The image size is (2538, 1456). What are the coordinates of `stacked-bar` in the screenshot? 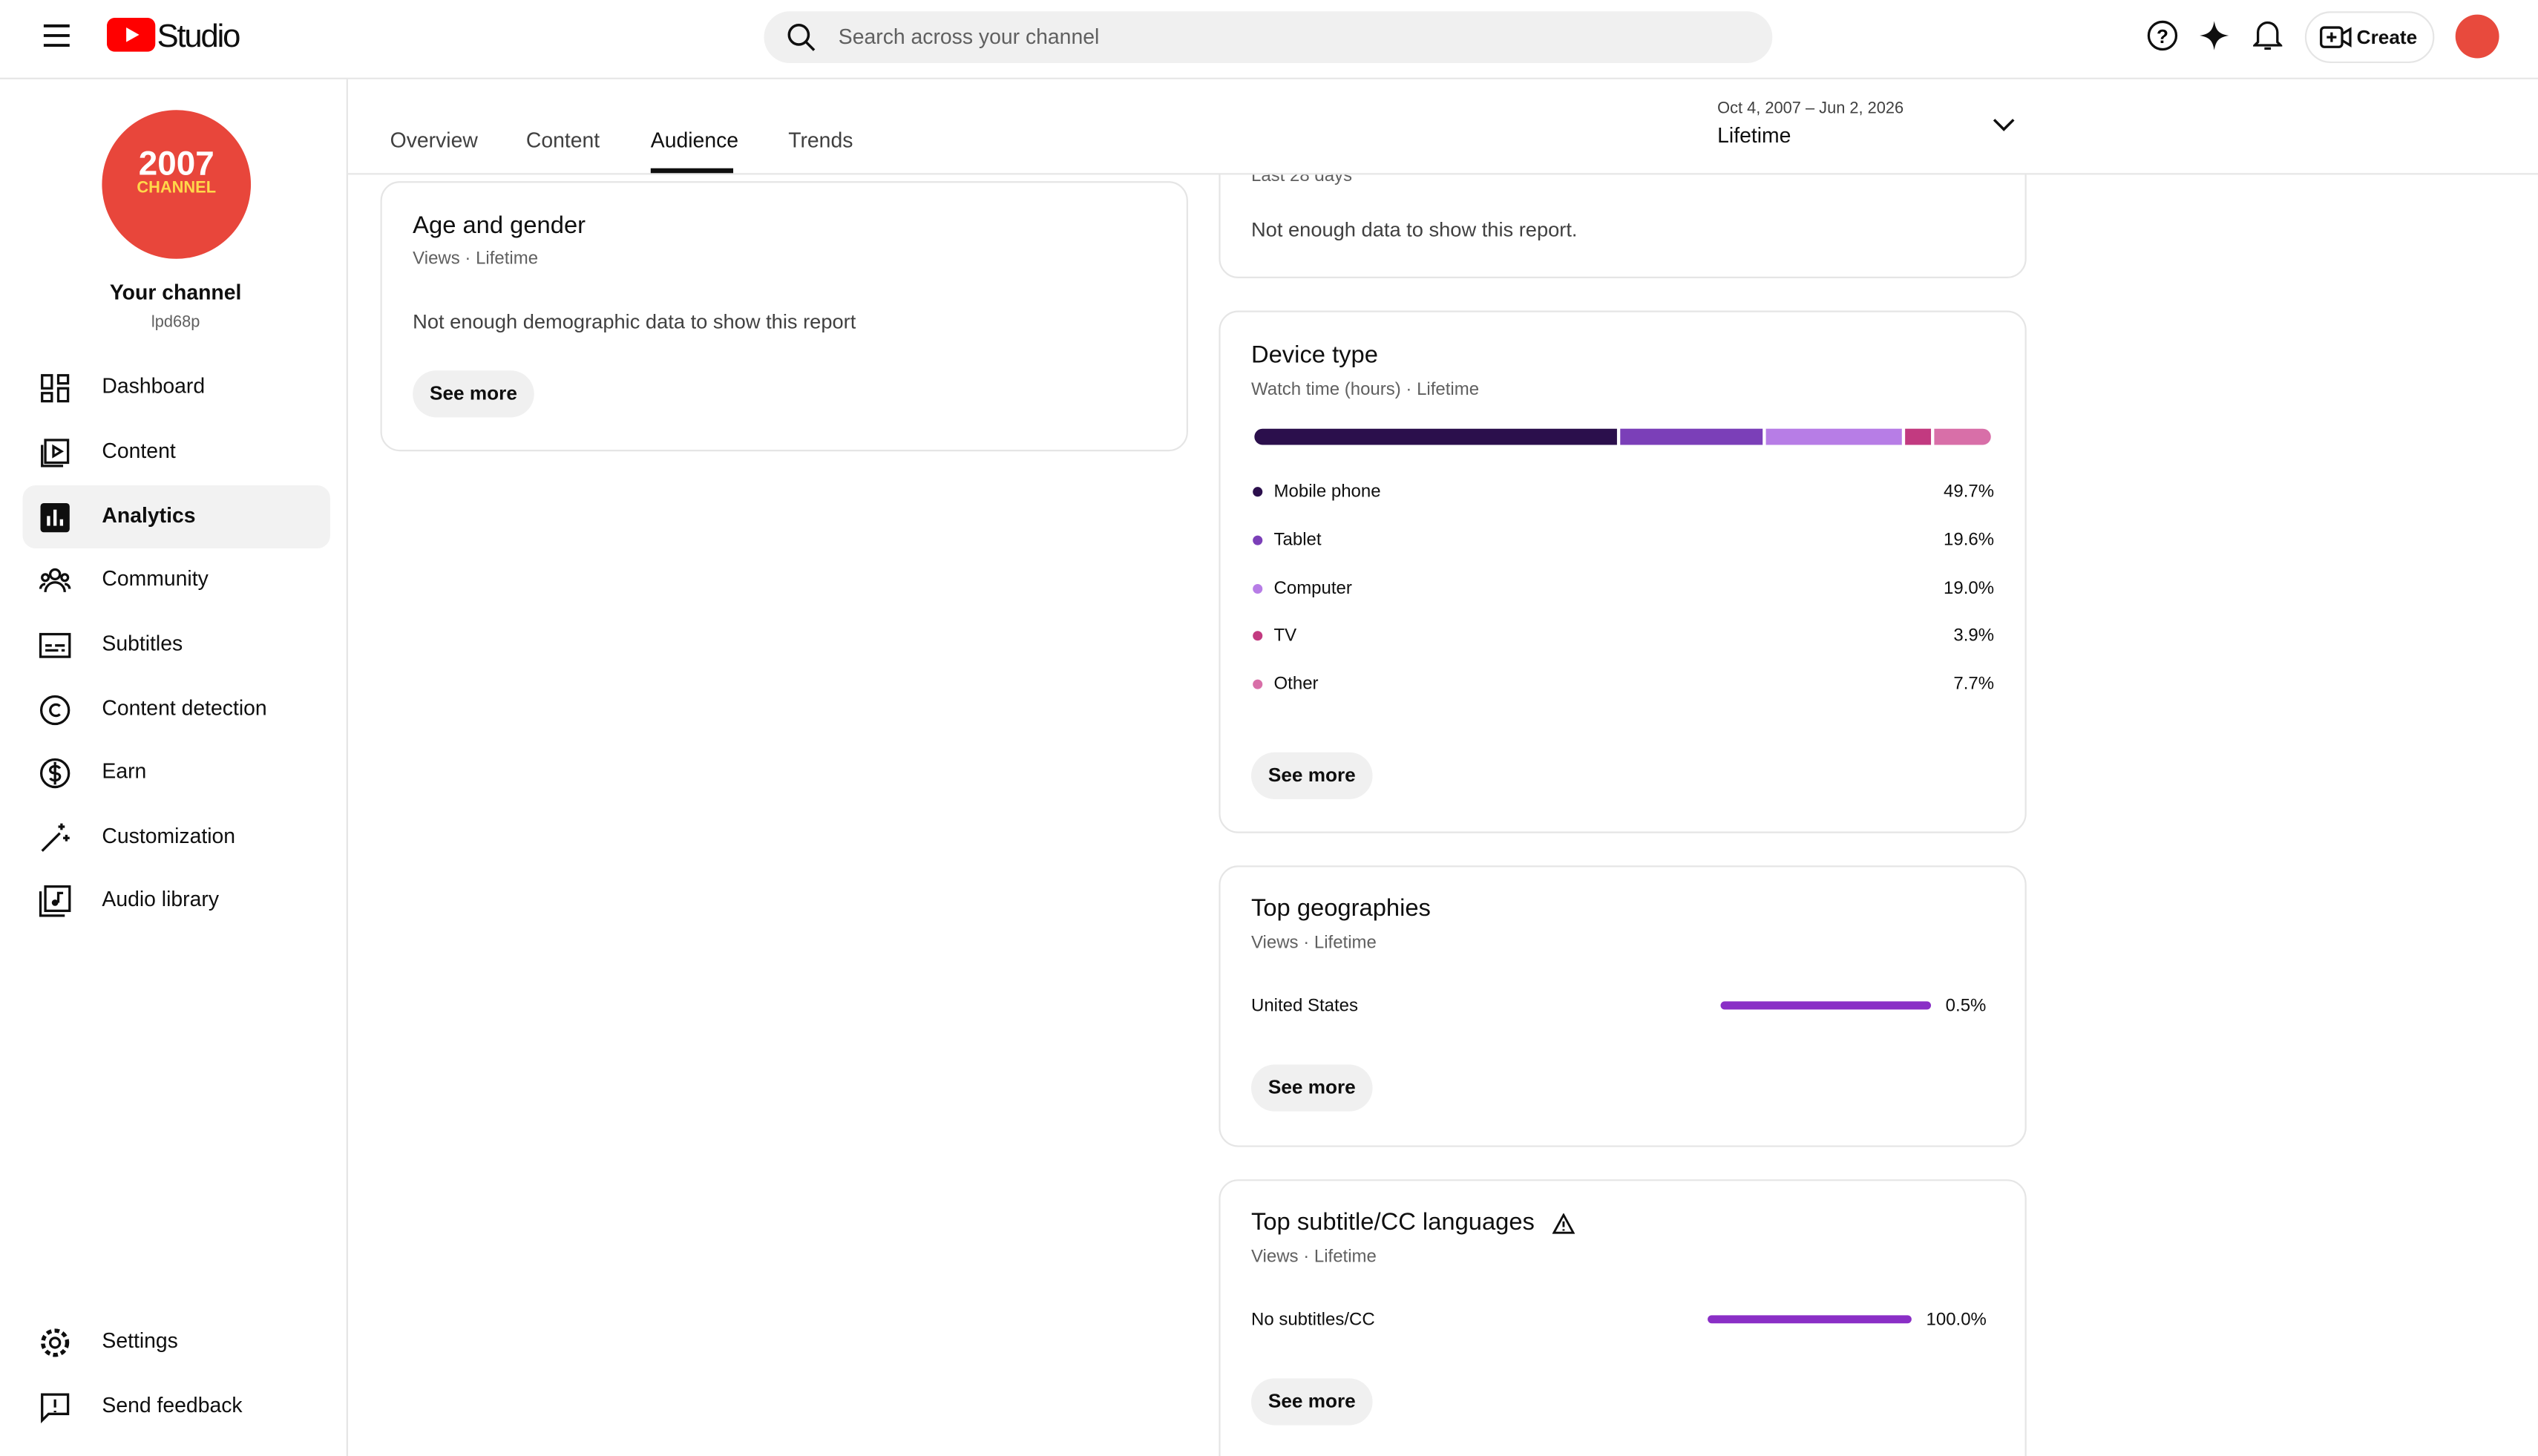 It's located at (1622, 436).